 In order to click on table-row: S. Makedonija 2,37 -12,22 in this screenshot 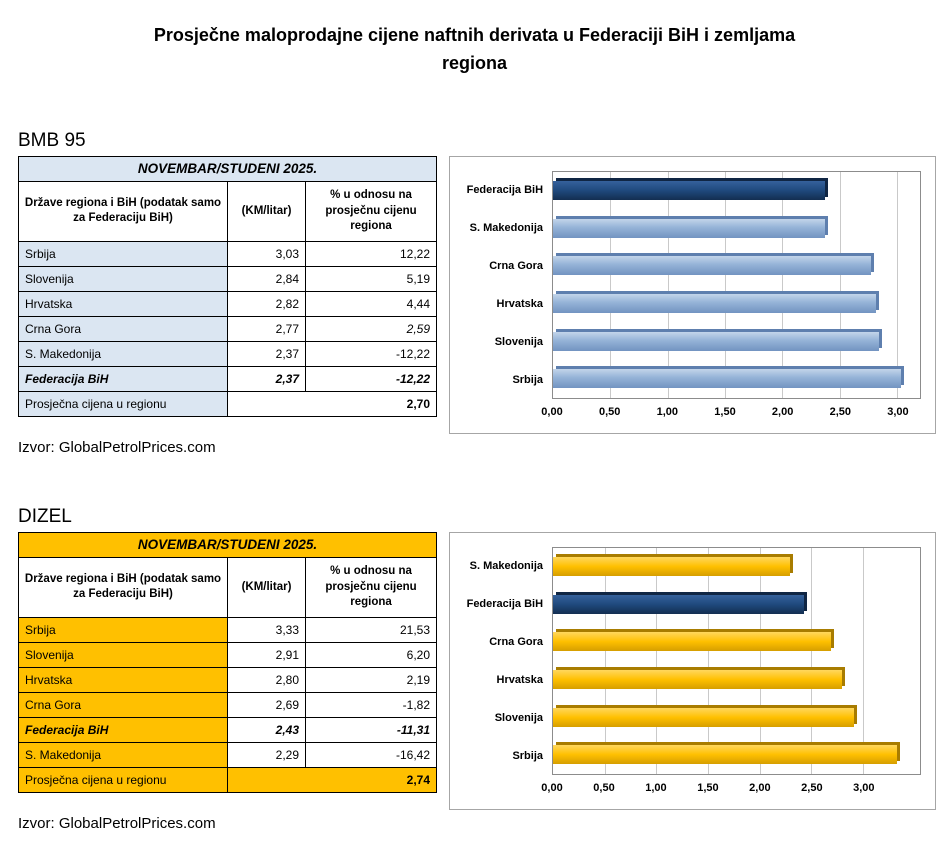, I will do `click(228, 353)`.